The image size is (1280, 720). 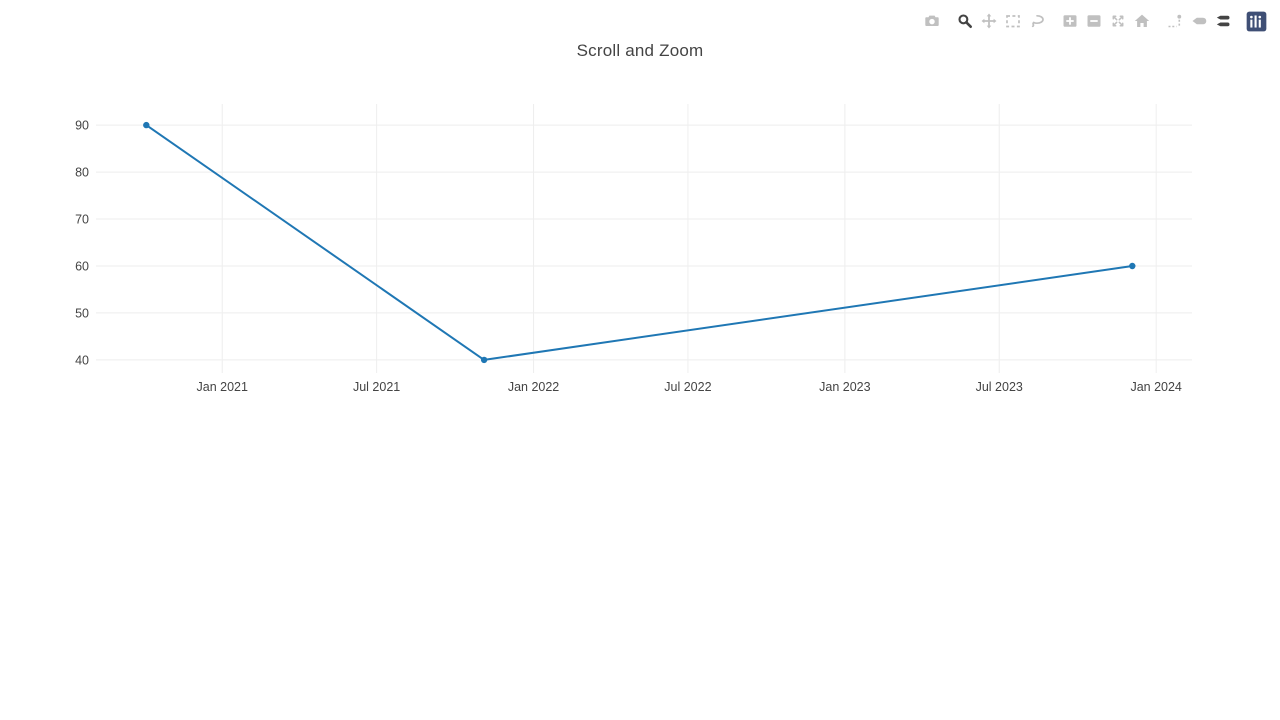 I want to click on double-tooltip-icon, so click(x=1223, y=21).